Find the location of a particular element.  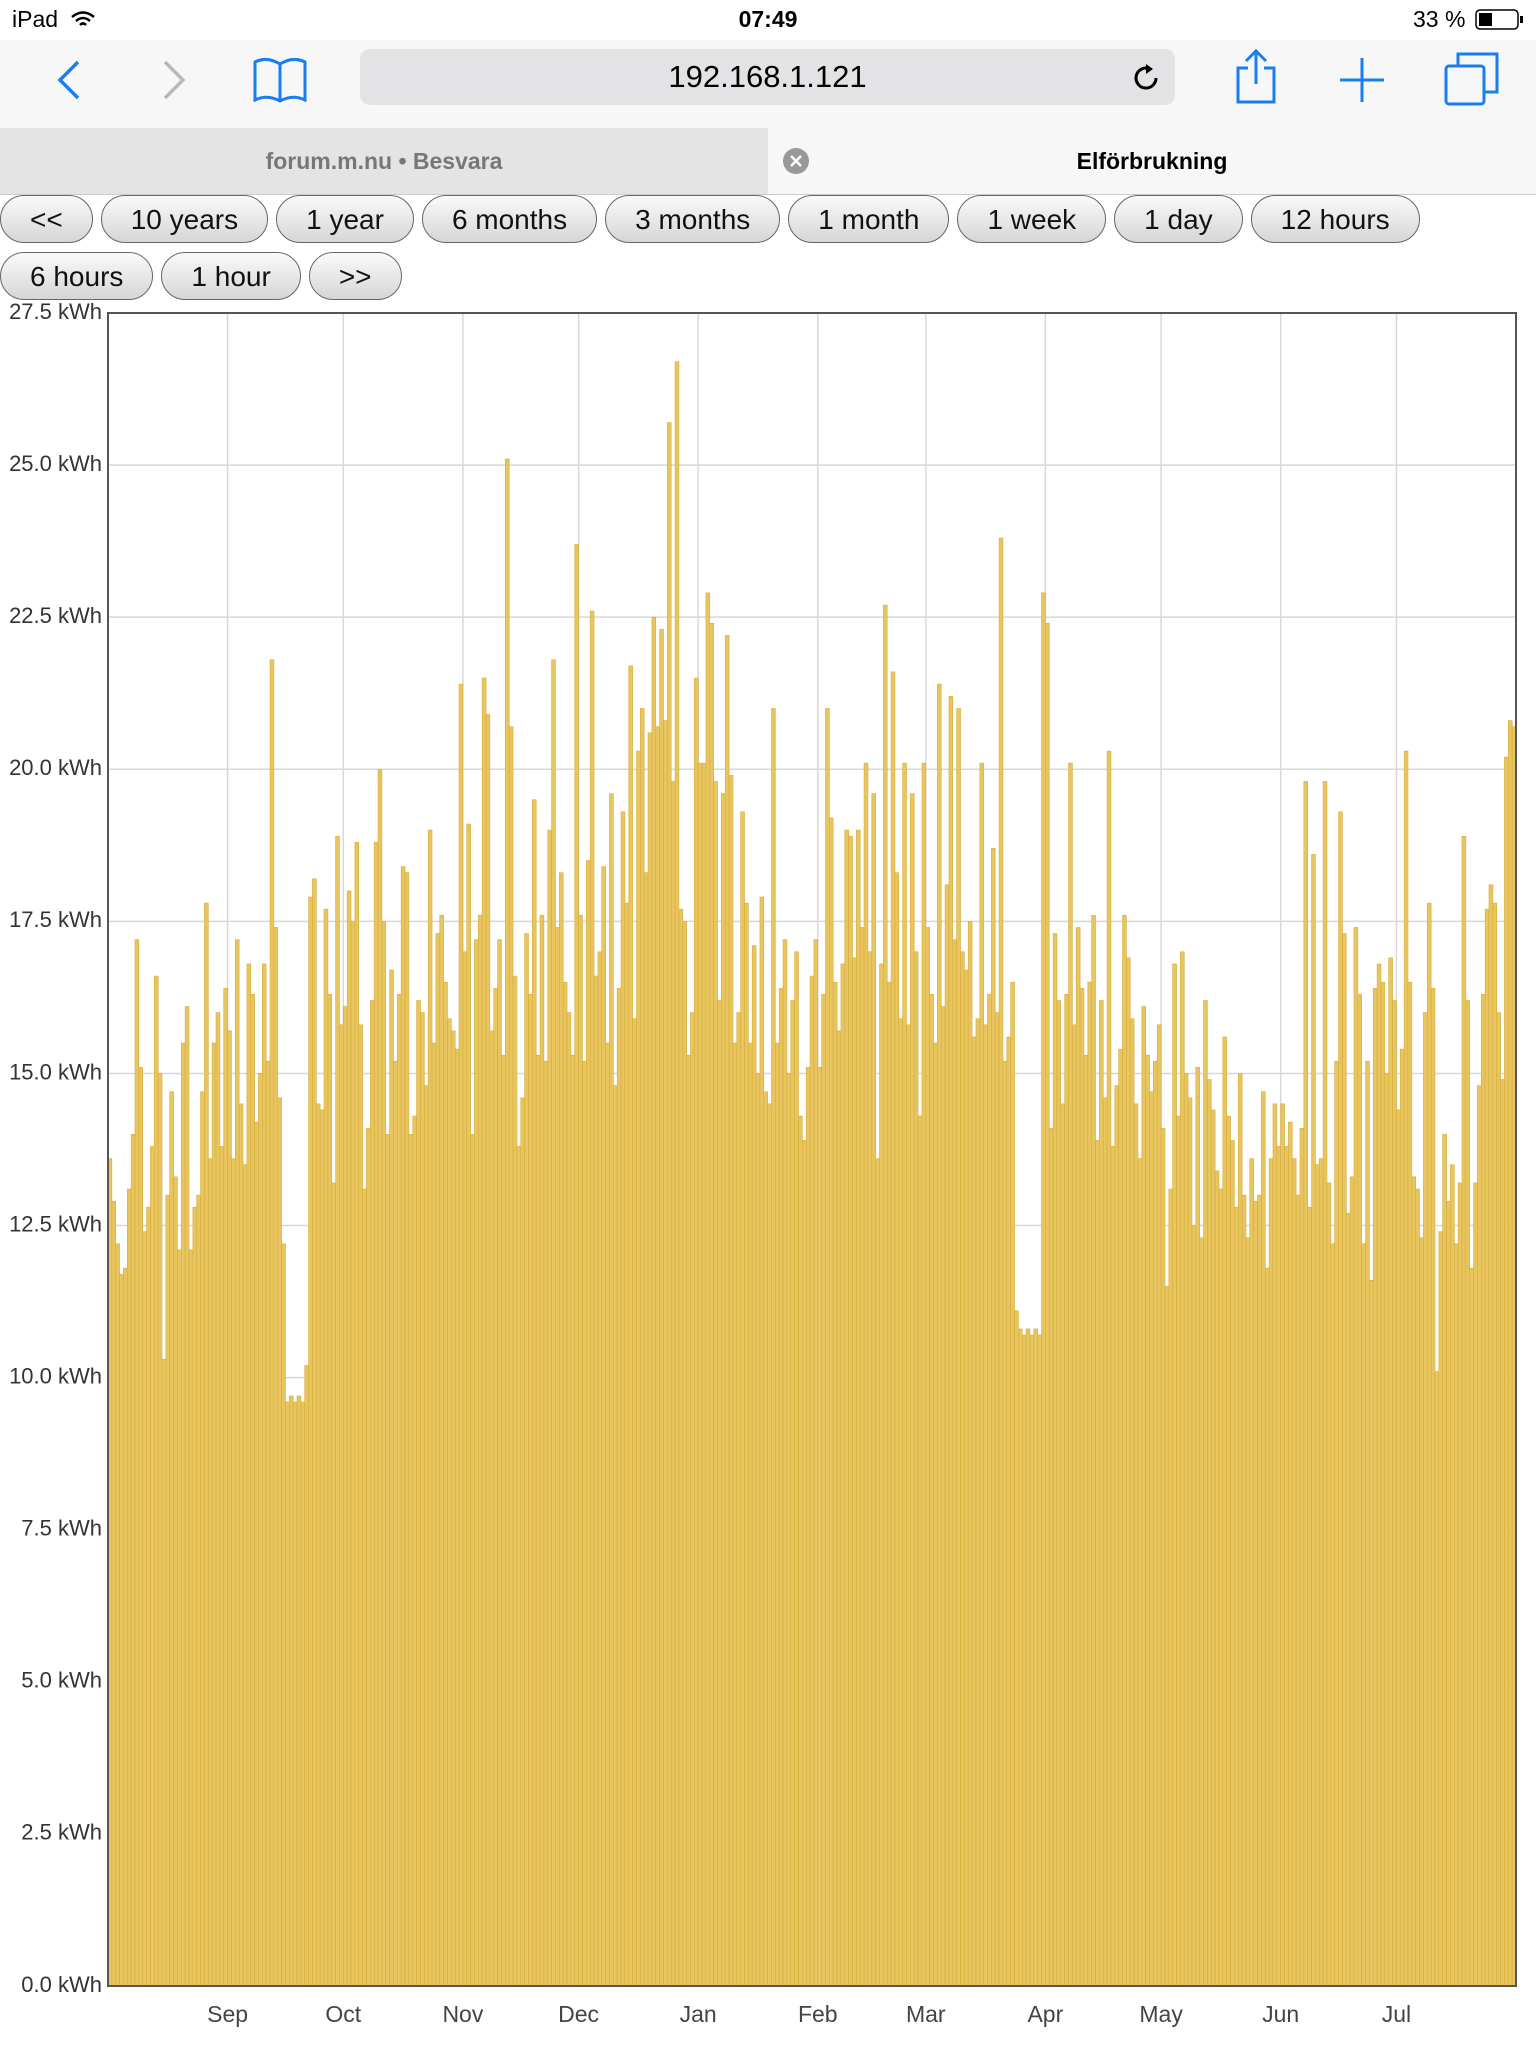

share-button is located at coordinates (1256, 77).